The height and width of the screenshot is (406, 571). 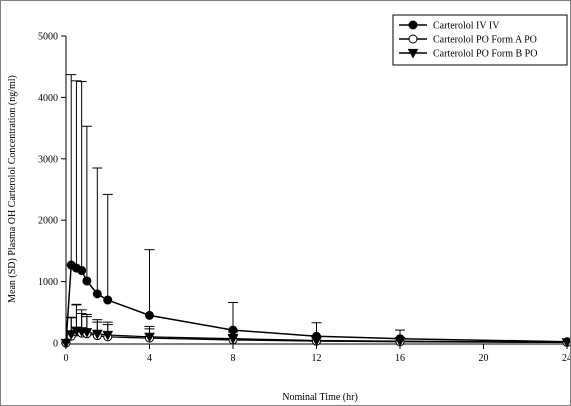 What do you see at coordinates (149, 358) in the screenshot?
I see `x-tick-label: 4` at bounding box center [149, 358].